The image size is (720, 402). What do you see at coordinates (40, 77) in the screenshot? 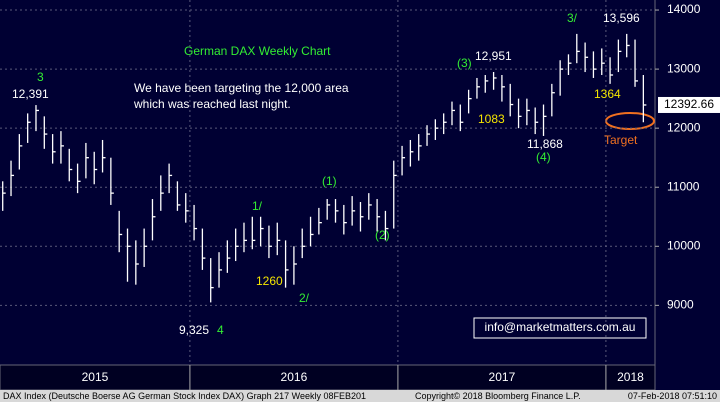
I see `annotation: 3` at bounding box center [40, 77].